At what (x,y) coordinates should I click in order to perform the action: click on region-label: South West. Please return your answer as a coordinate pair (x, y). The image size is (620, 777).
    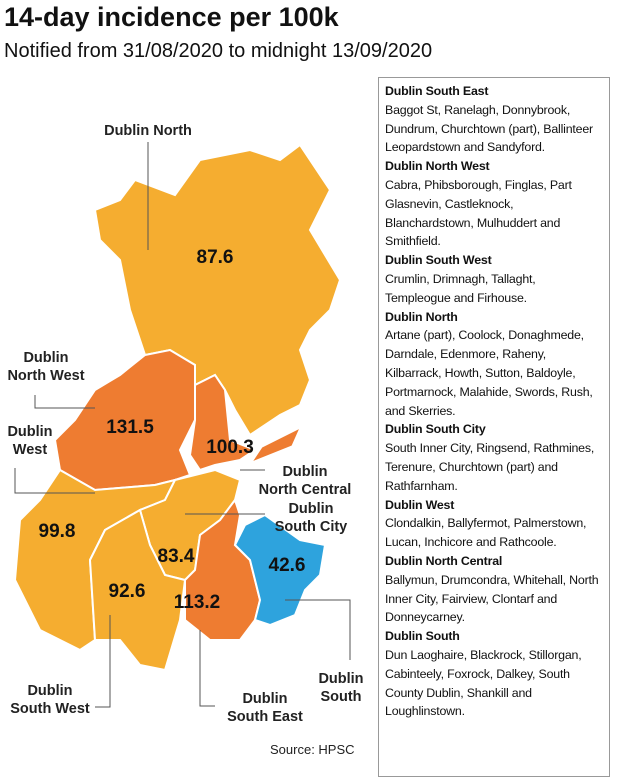
    Looking at the image, I should click on (50, 709).